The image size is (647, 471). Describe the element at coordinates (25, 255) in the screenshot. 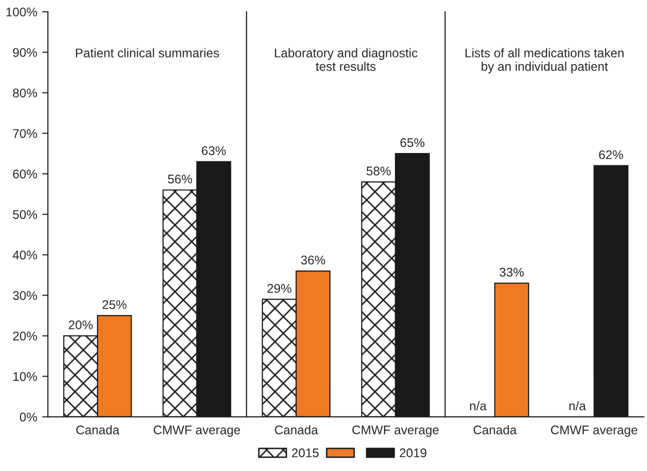

I see `y-tick-label: 40%` at that location.